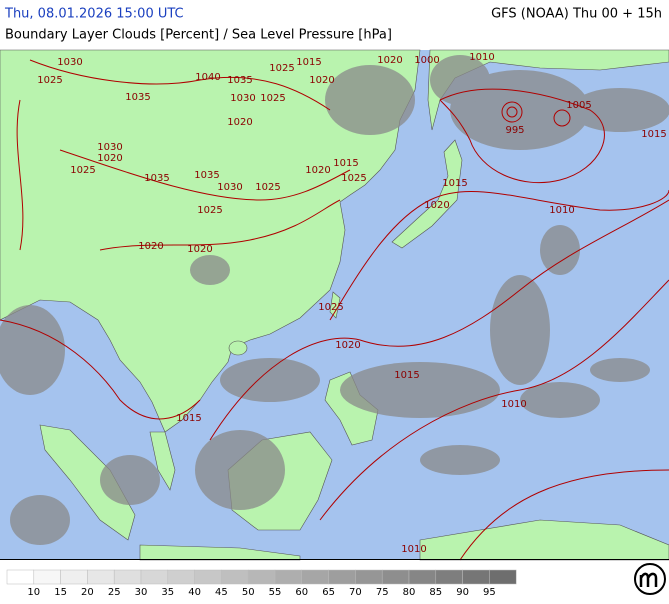  What do you see at coordinates (194, 592) in the screenshot?
I see `legend-label: 40` at bounding box center [194, 592].